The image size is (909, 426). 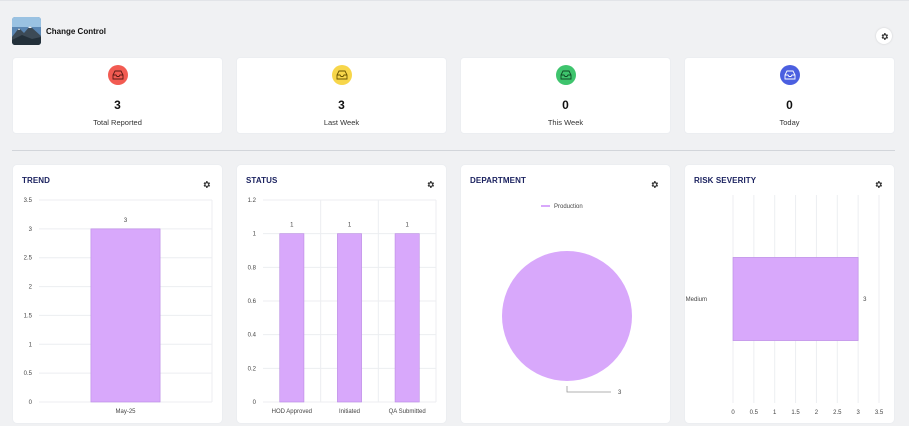 What do you see at coordinates (28, 259) in the screenshot?
I see `y-tick-label: 2.5` at bounding box center [28, 259].